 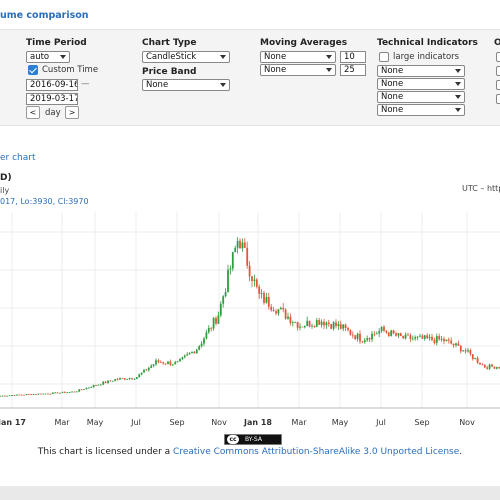 What do you see at coordinates (498, 57) in the screenshot?
I see `other-option-1-checkbox` at bounding box center [498, 57].